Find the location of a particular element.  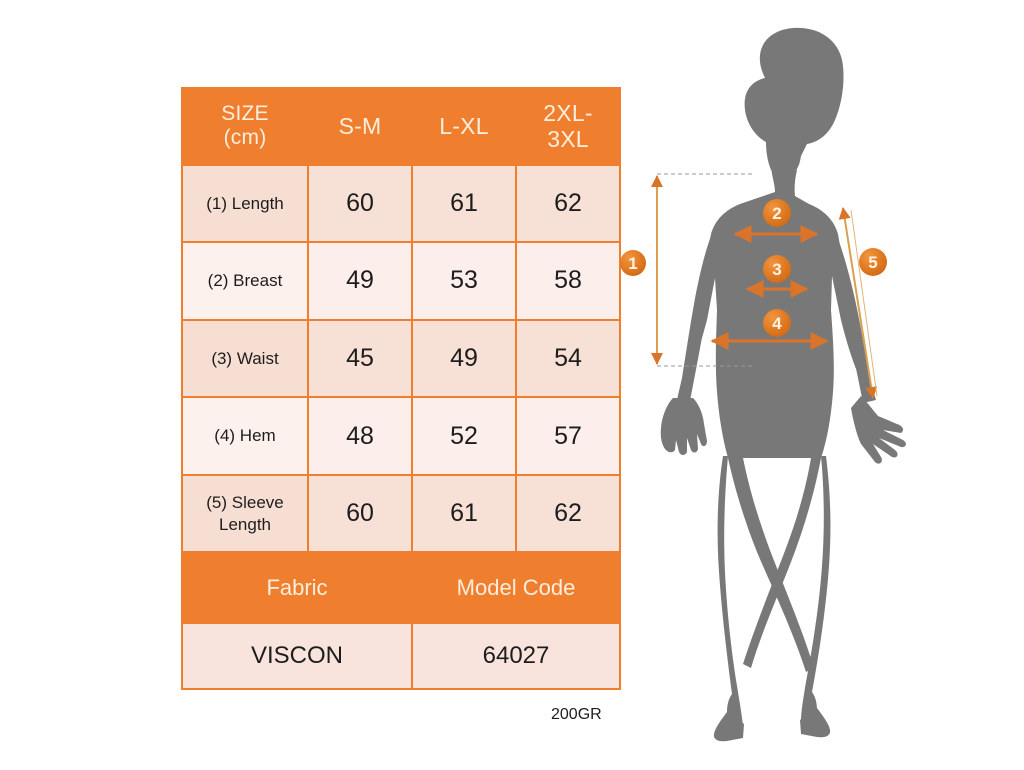

marker-badge-3-label: 3 is located at coordinates (776, 269).